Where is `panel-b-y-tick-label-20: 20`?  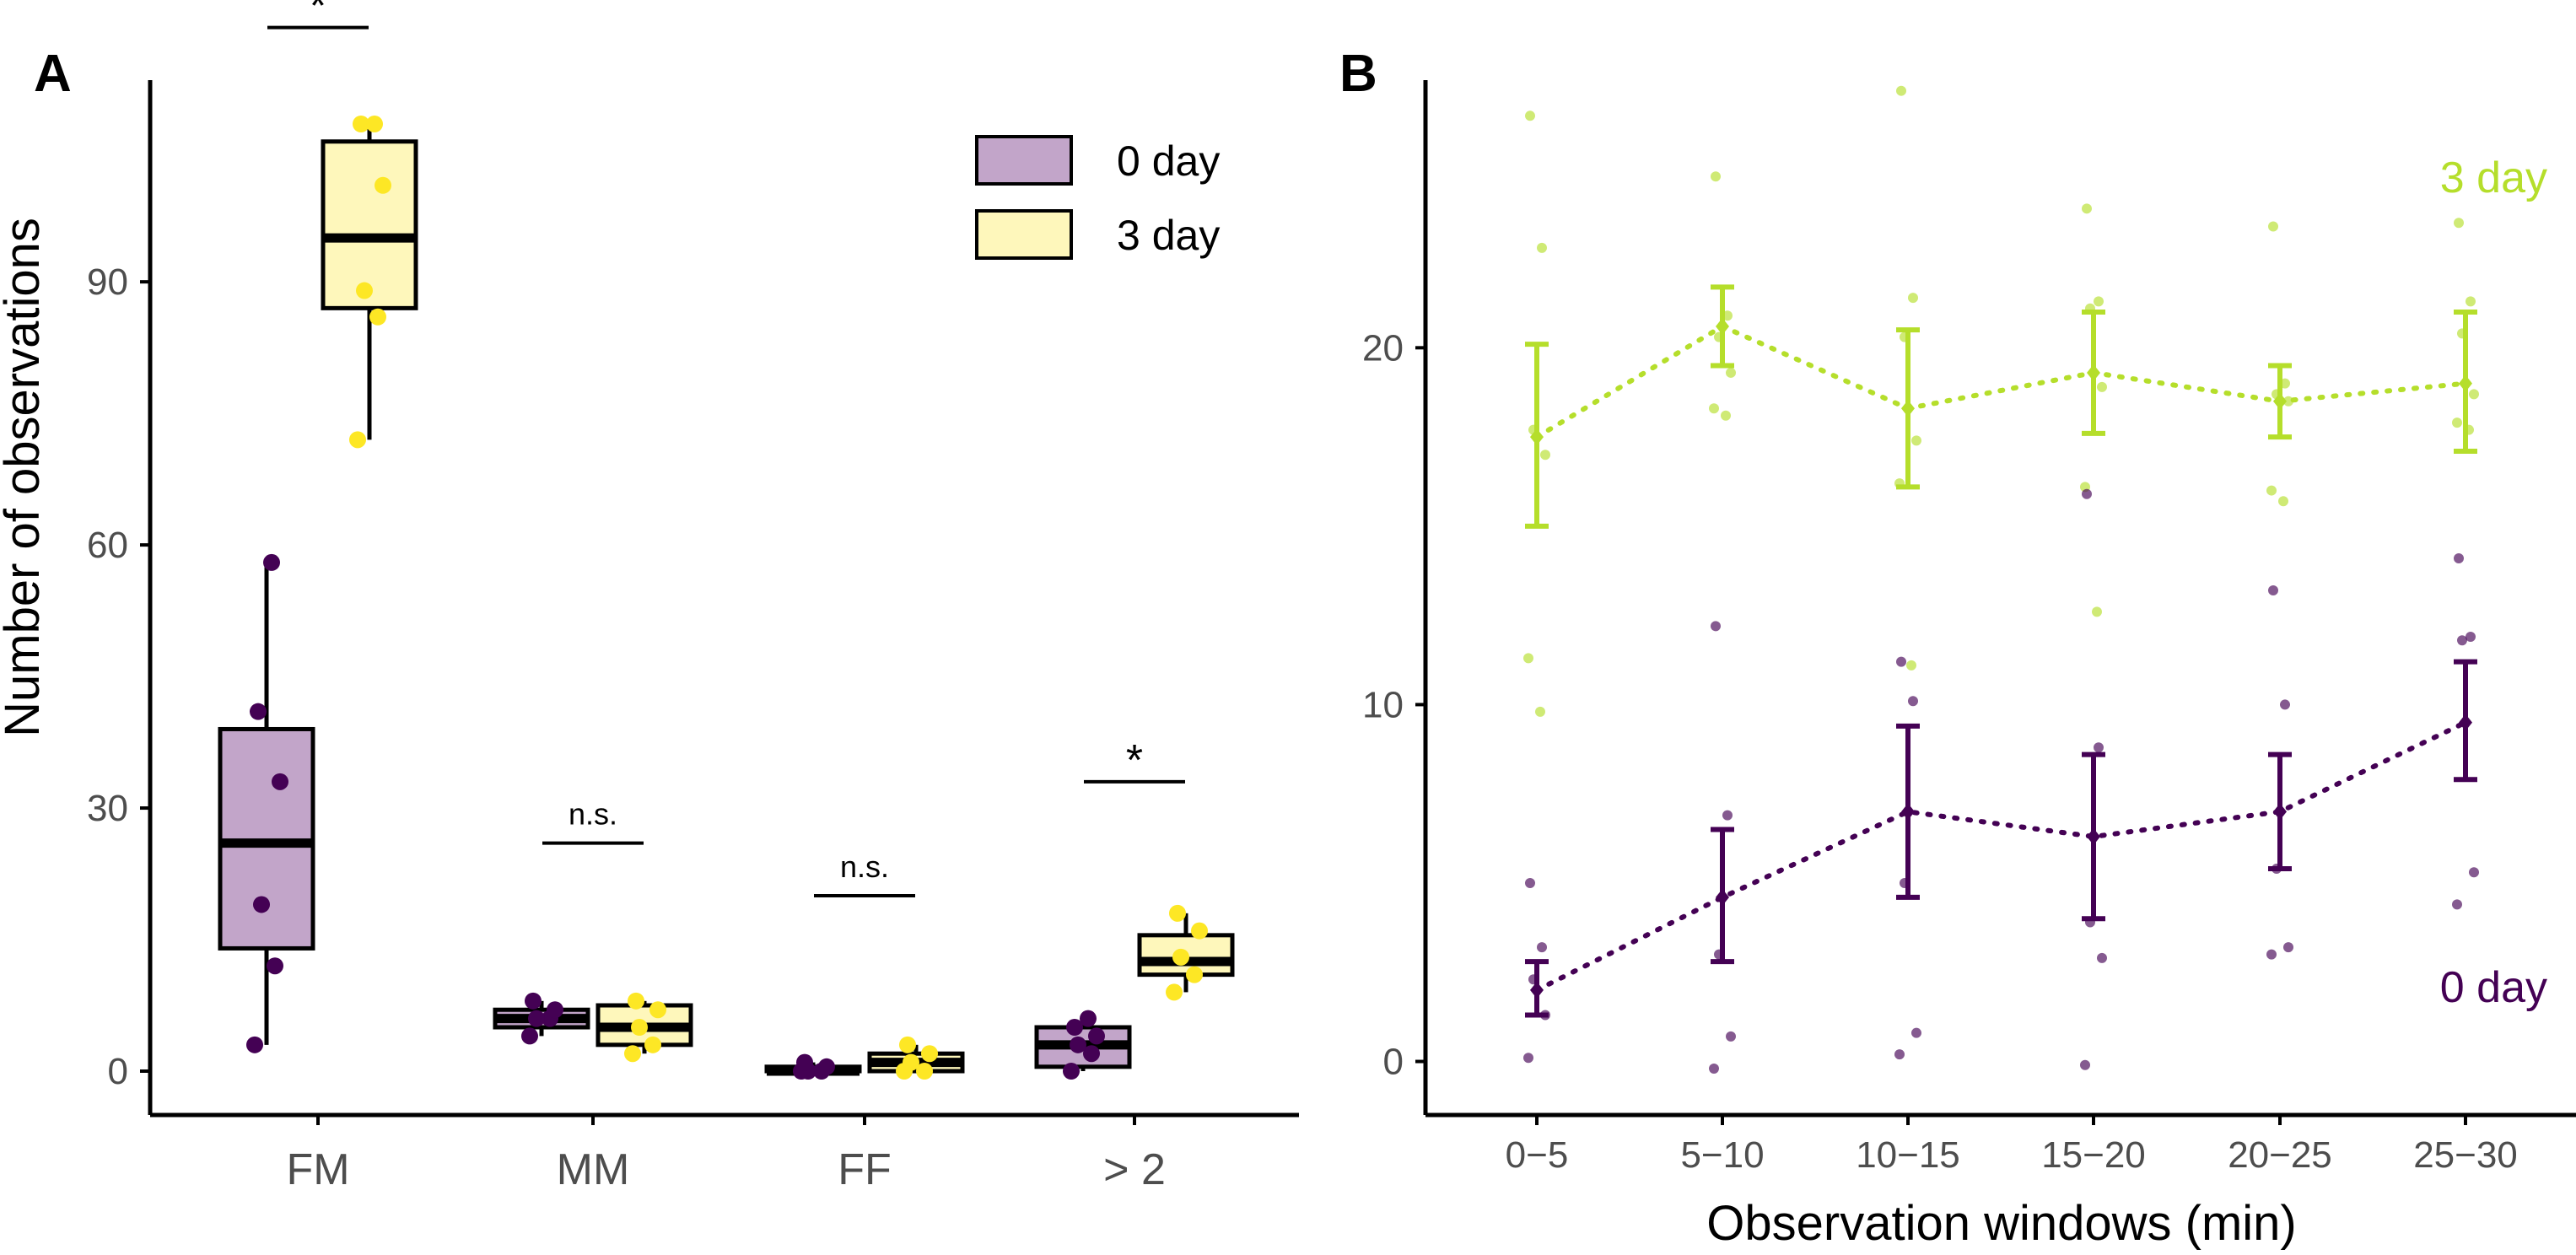 panel-b-y-tick-label-20: 20 is located at coordinates (1383, 348).